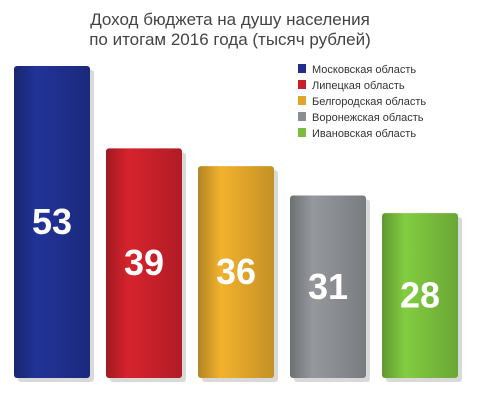 The height and width of the screenshot is (400, 480). What do you see at coordinates (358, 86) in the screenshot?
I see `legend-label: Липецкая область` at bounding box center [358, 86].